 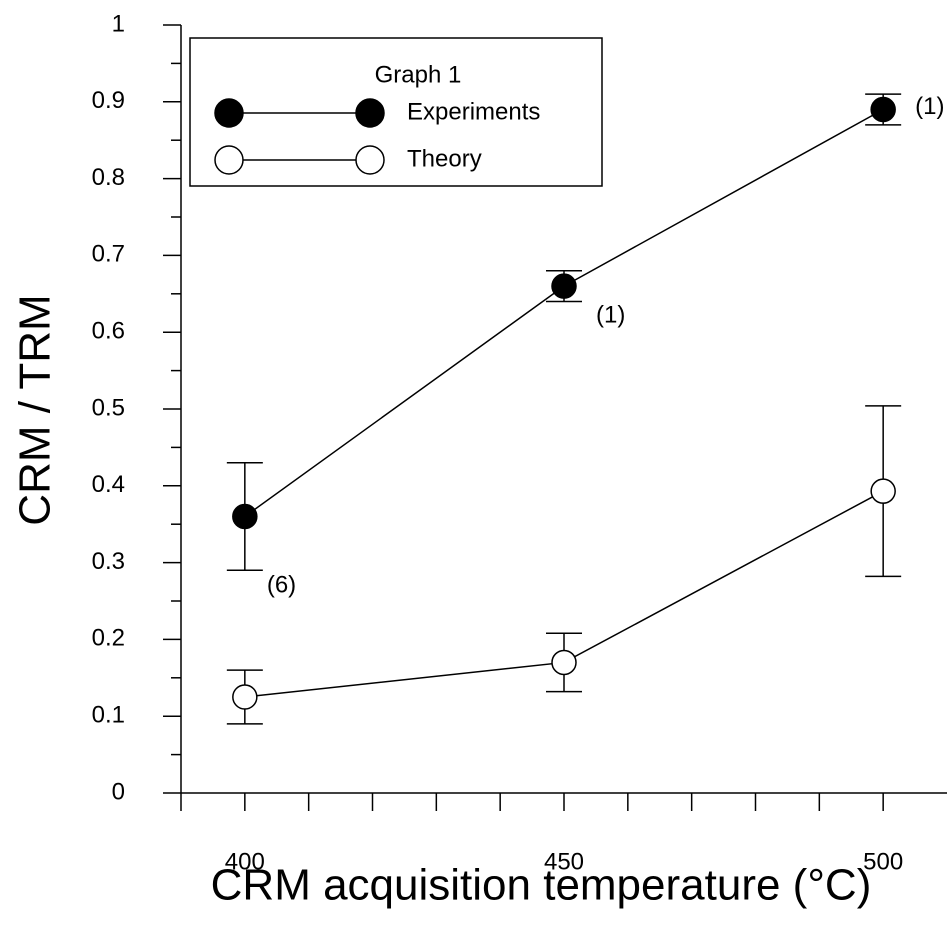 I want to click on y-axis-label: CRM / TRM, so click(x=35, y=409).